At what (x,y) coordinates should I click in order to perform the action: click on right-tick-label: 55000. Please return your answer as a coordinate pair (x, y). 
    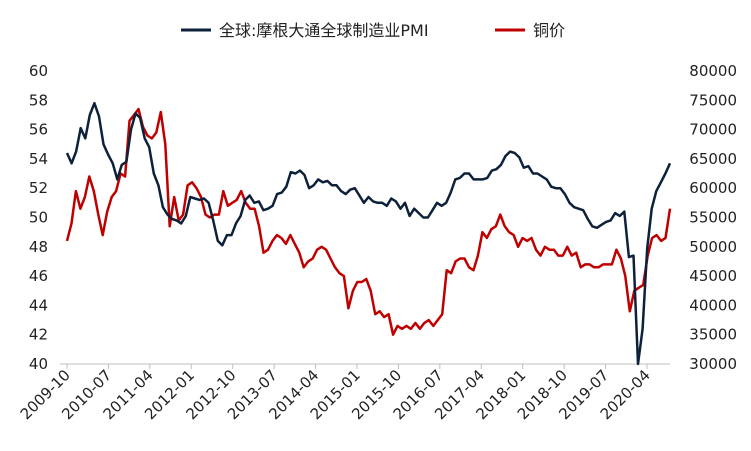
    Looking at the image, I should click on (713, 218).